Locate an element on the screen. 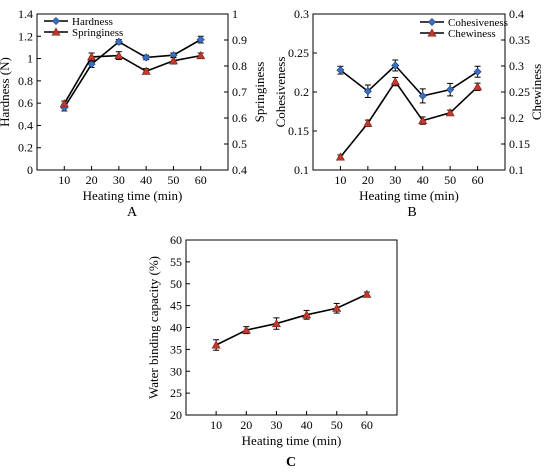  y-tick-label-left: 25 is located at coordinates (176, 393).